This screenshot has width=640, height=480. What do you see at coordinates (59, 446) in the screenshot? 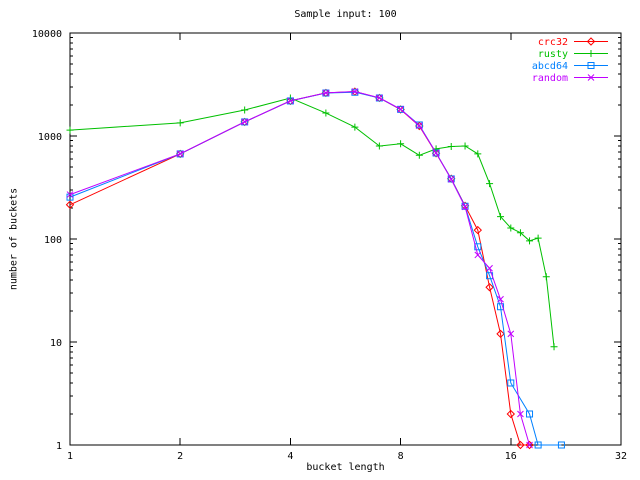
I see `y-tick-label: 1` at bounding box center [59, 446].